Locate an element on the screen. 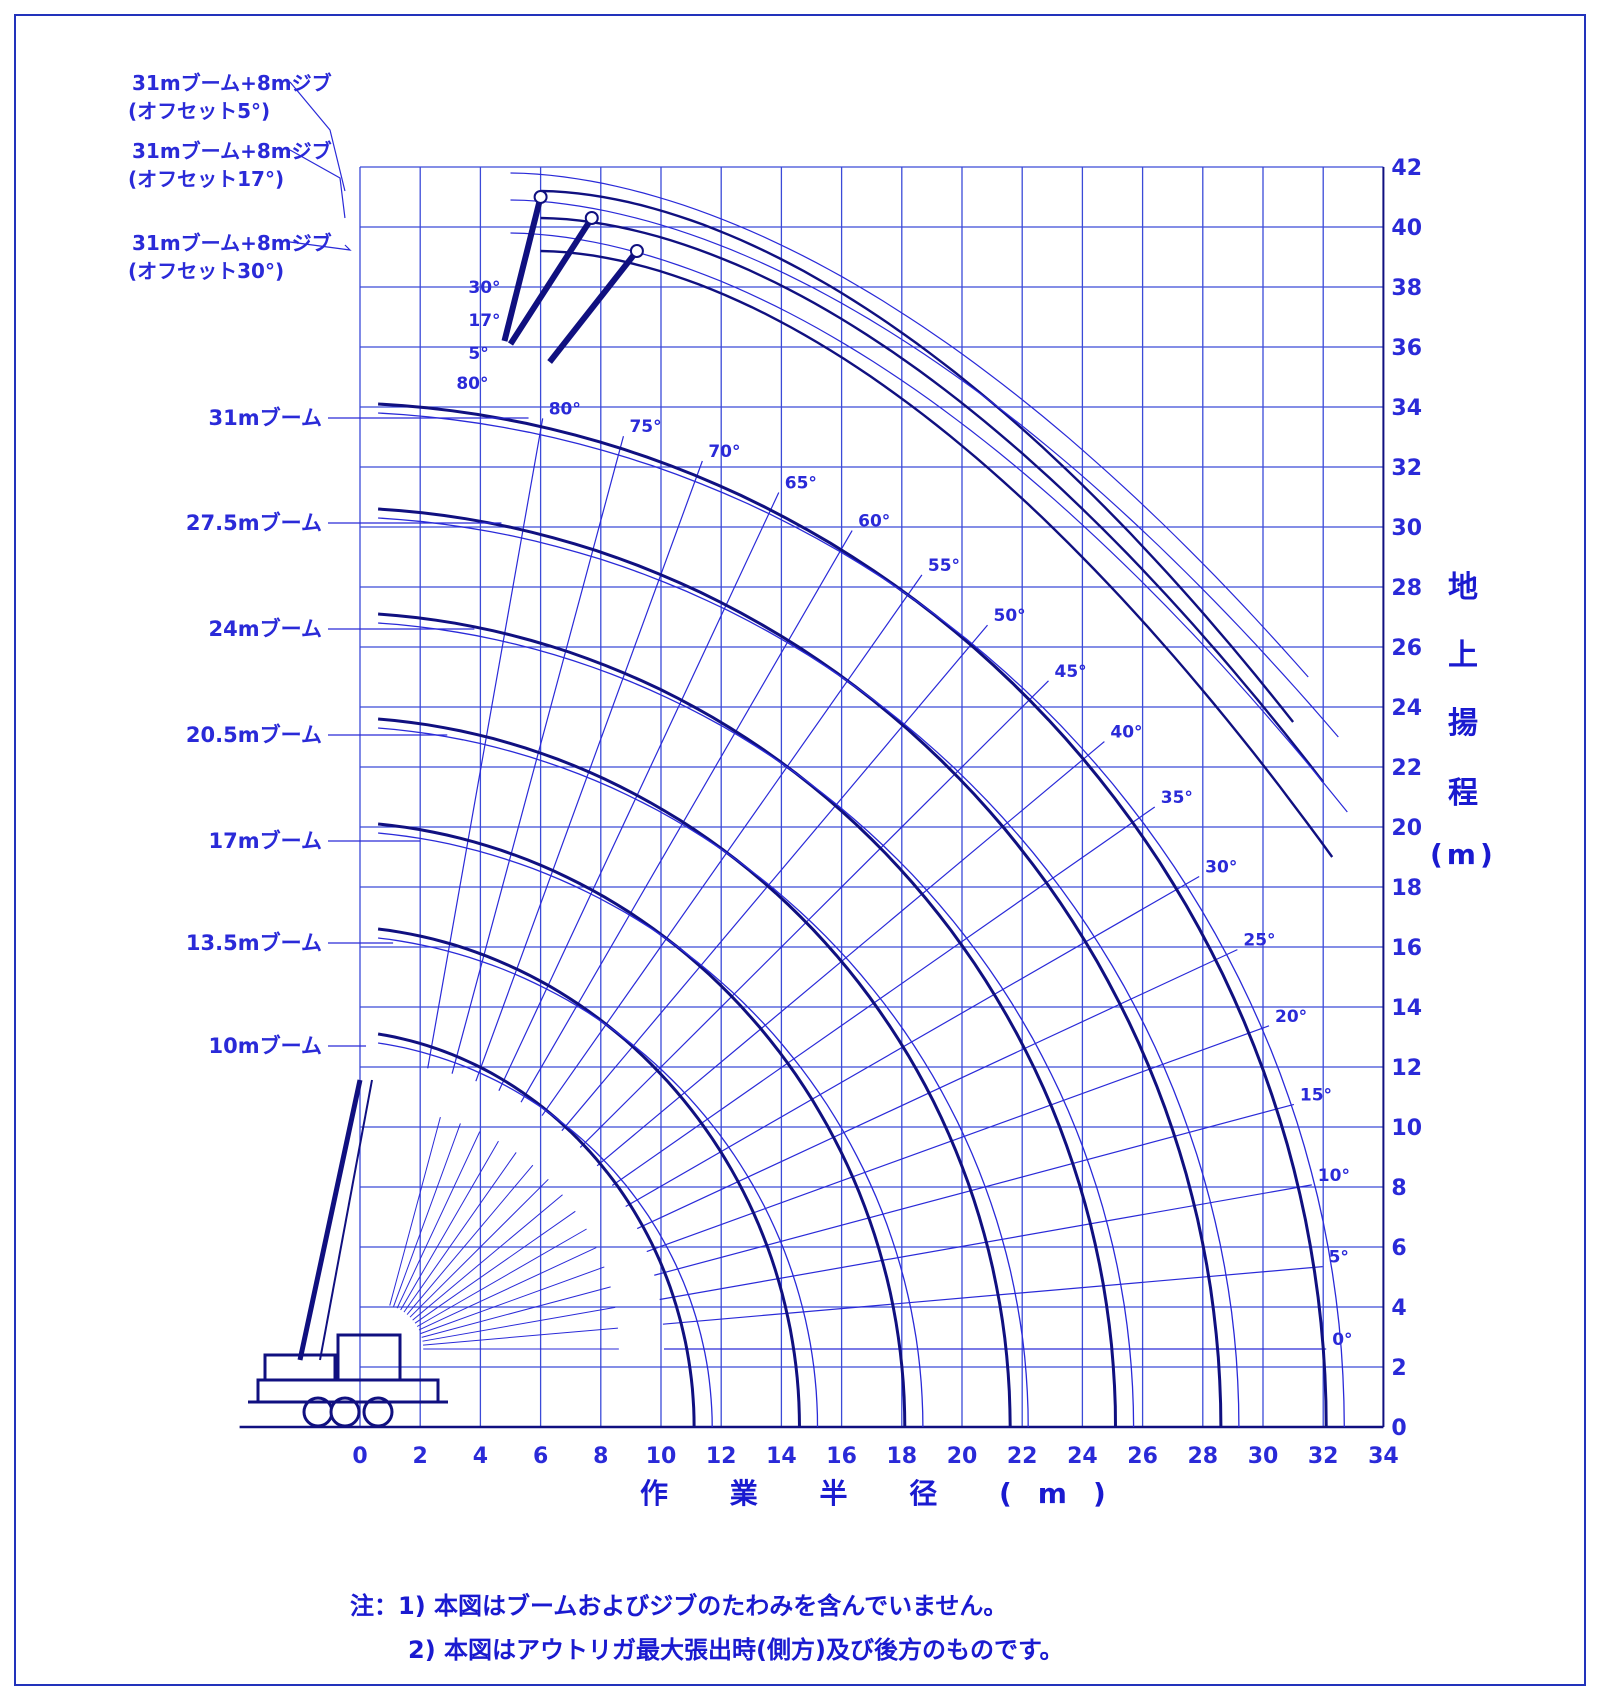  angle-label-80-top: 80° is located at coordinates (472, 384).